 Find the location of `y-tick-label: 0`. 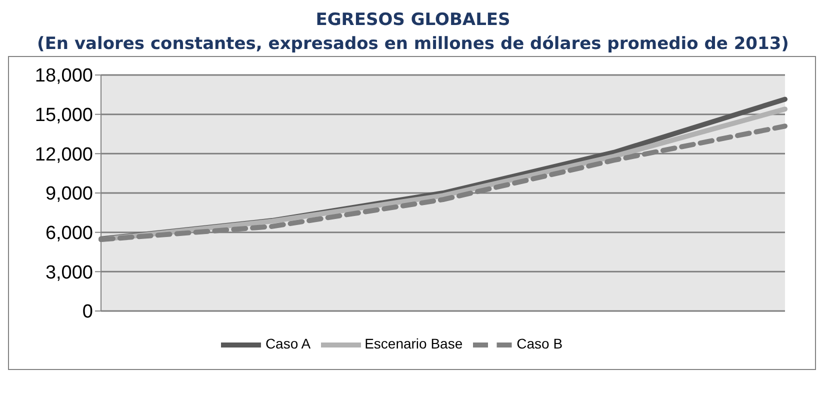

y-tick-label: 0 is located at coordinates (87, 312).